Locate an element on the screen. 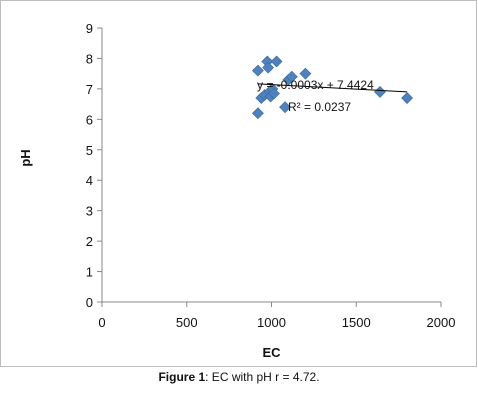 This screenshot has width=478, height=401. trendline is located at coordinates (332, 88).